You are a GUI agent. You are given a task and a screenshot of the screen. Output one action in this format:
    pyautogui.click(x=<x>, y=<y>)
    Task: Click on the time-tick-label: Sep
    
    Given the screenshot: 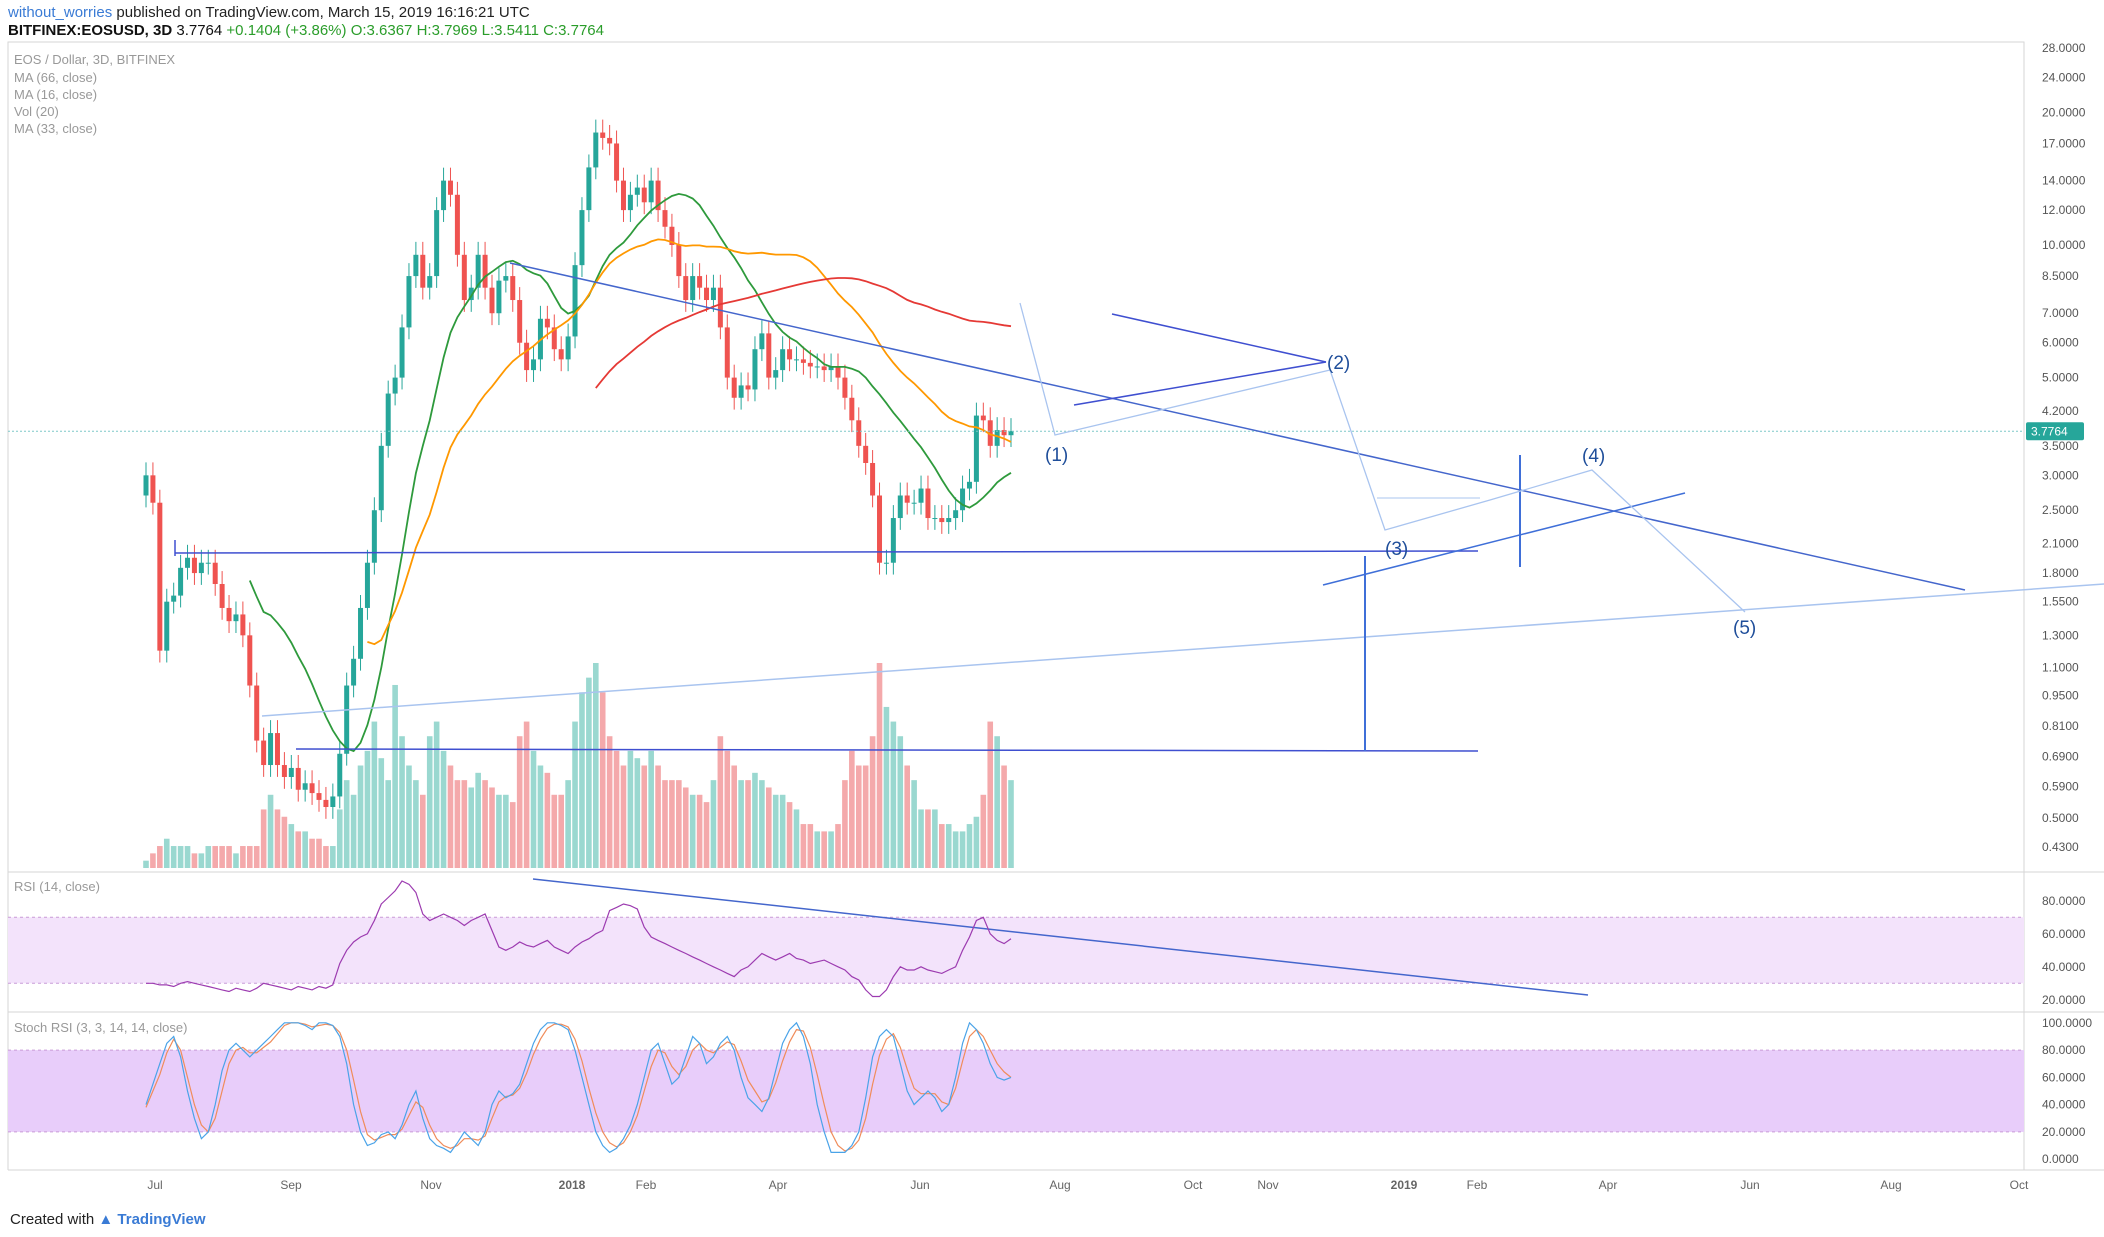 What is the action you would take?
    pyautogui.click(x=291, y=1185)
    